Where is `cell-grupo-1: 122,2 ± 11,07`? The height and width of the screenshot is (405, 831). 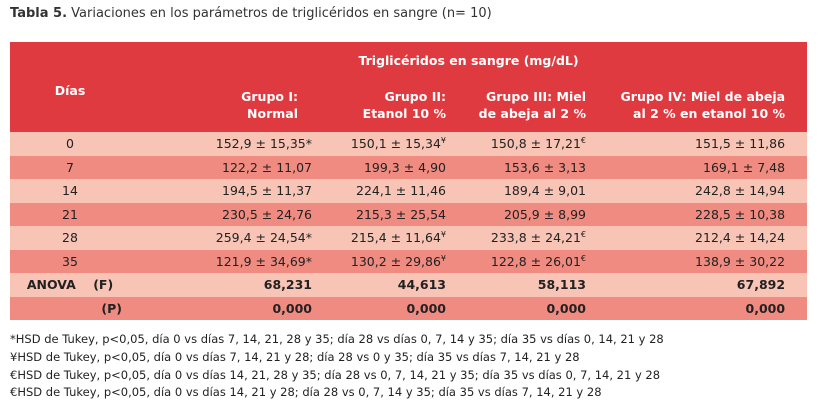 cell-grupo-1: 122,2 ± 11,07 is located at coordinates (225, 167).